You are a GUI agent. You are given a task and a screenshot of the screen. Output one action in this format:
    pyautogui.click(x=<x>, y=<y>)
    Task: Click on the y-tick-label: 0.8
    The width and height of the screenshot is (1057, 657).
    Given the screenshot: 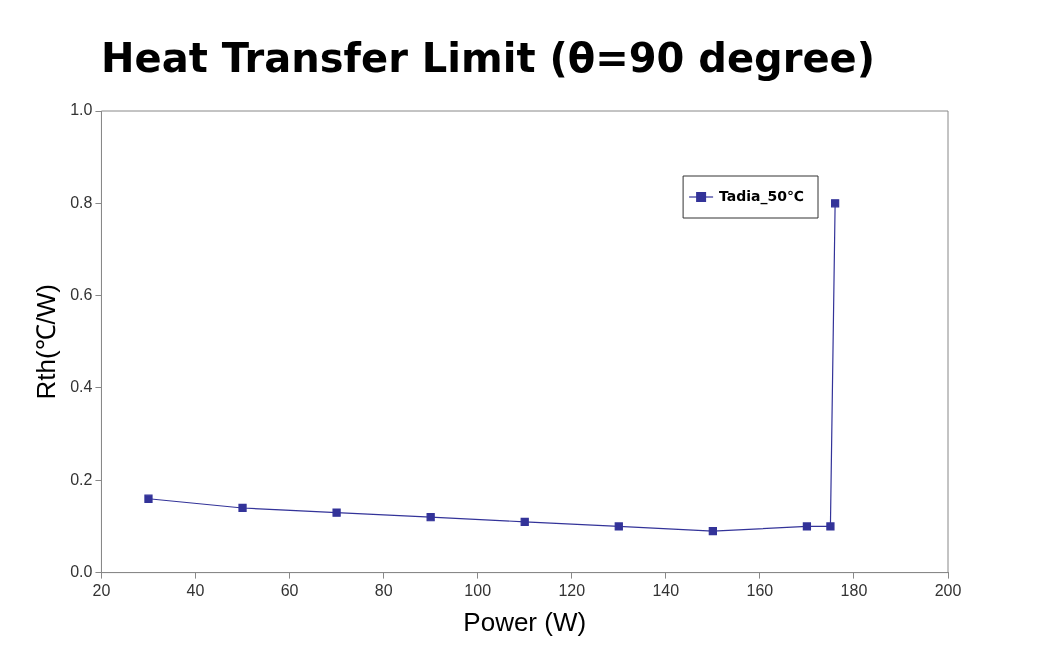 What is the action you would take?
    pyautogui.click(x=81, y=202)
    